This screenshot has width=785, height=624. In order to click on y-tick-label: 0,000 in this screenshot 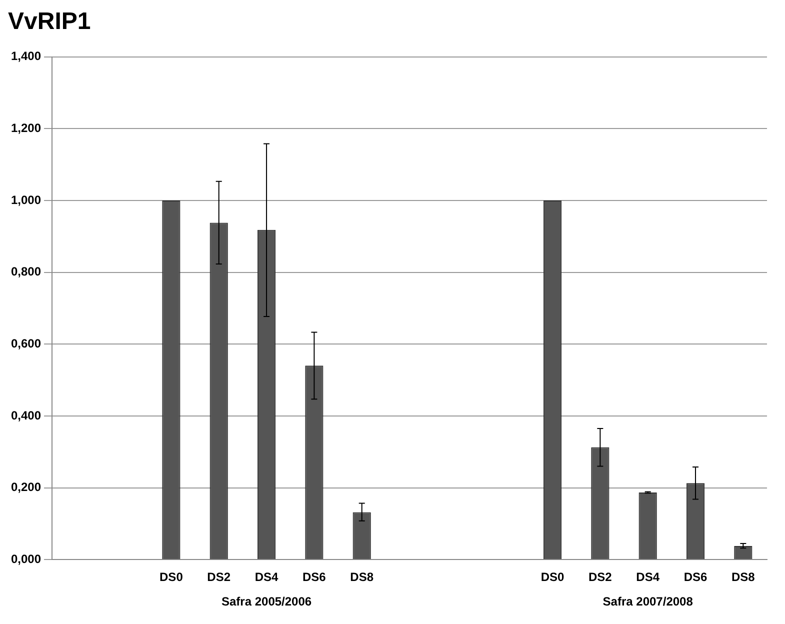, I will do `click(26, 559)`.